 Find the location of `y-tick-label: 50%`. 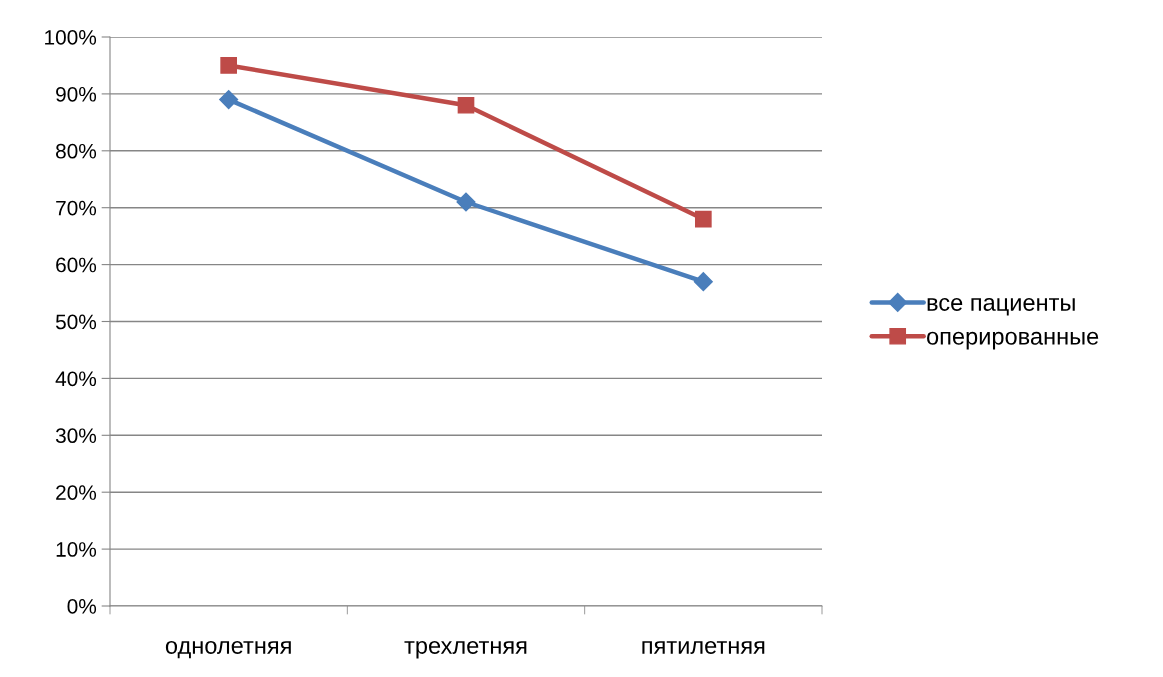

y-tick-label: 50% is located at coordinates (76, 322).